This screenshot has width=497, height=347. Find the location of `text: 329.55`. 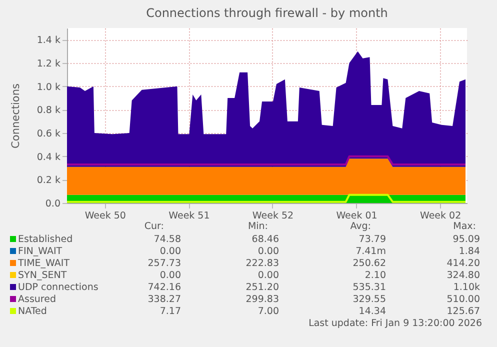

text: 329.55 is located at coordinates (369, 299).